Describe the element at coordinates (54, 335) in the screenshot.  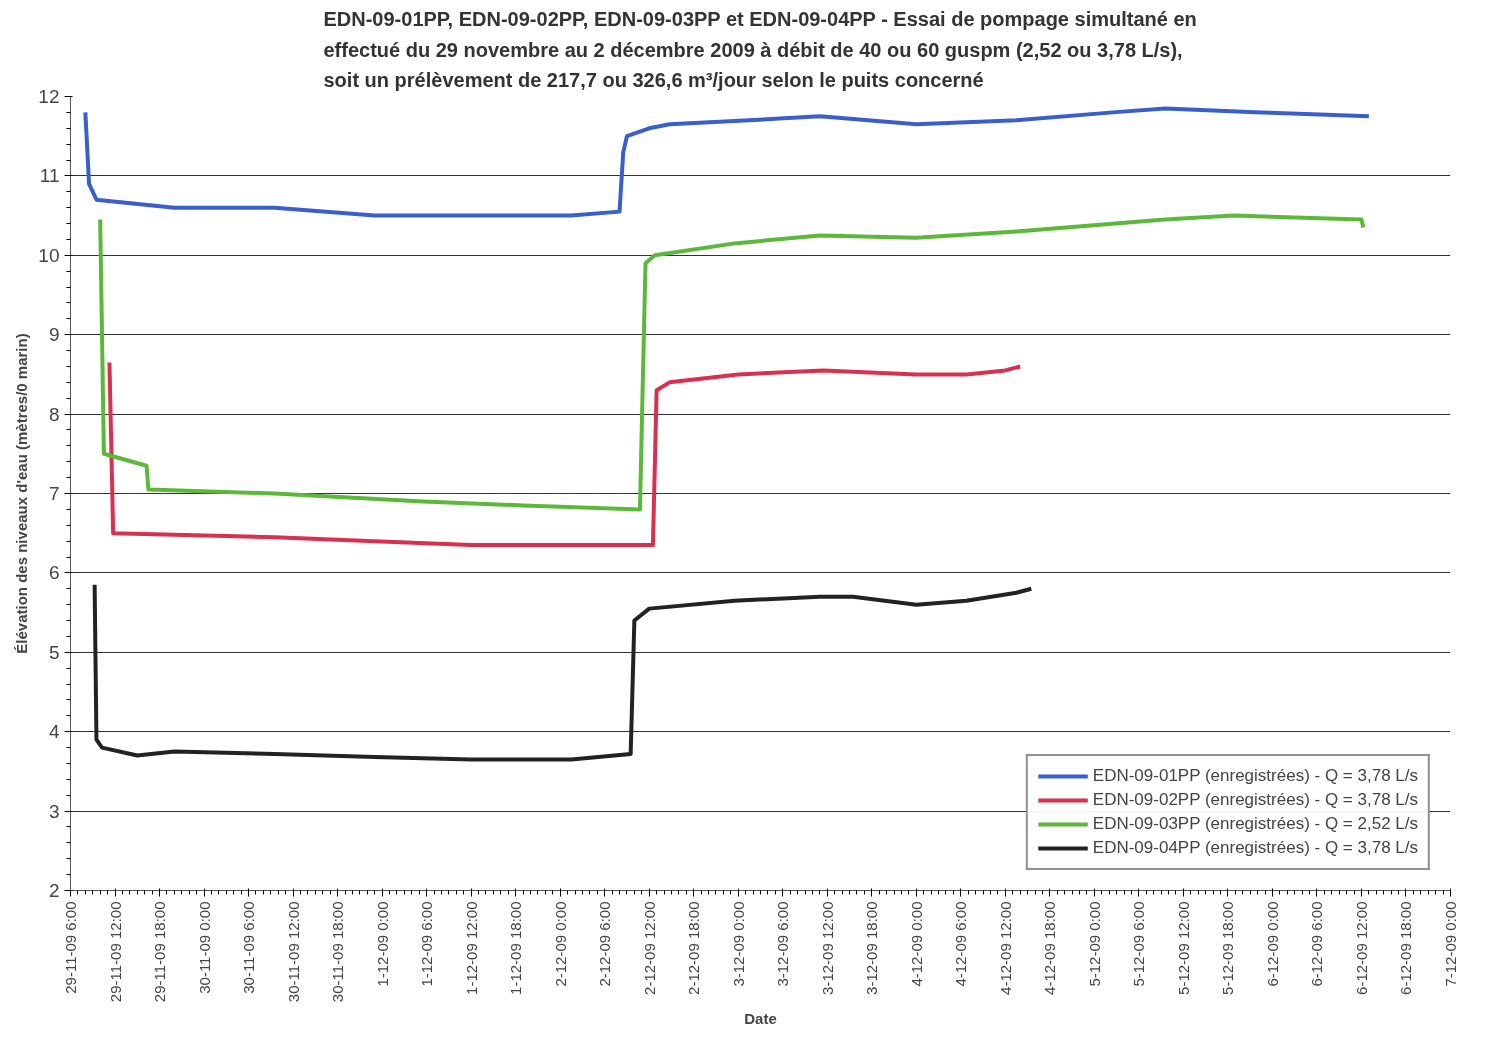
I see `y-tick-label: 9` at that location.